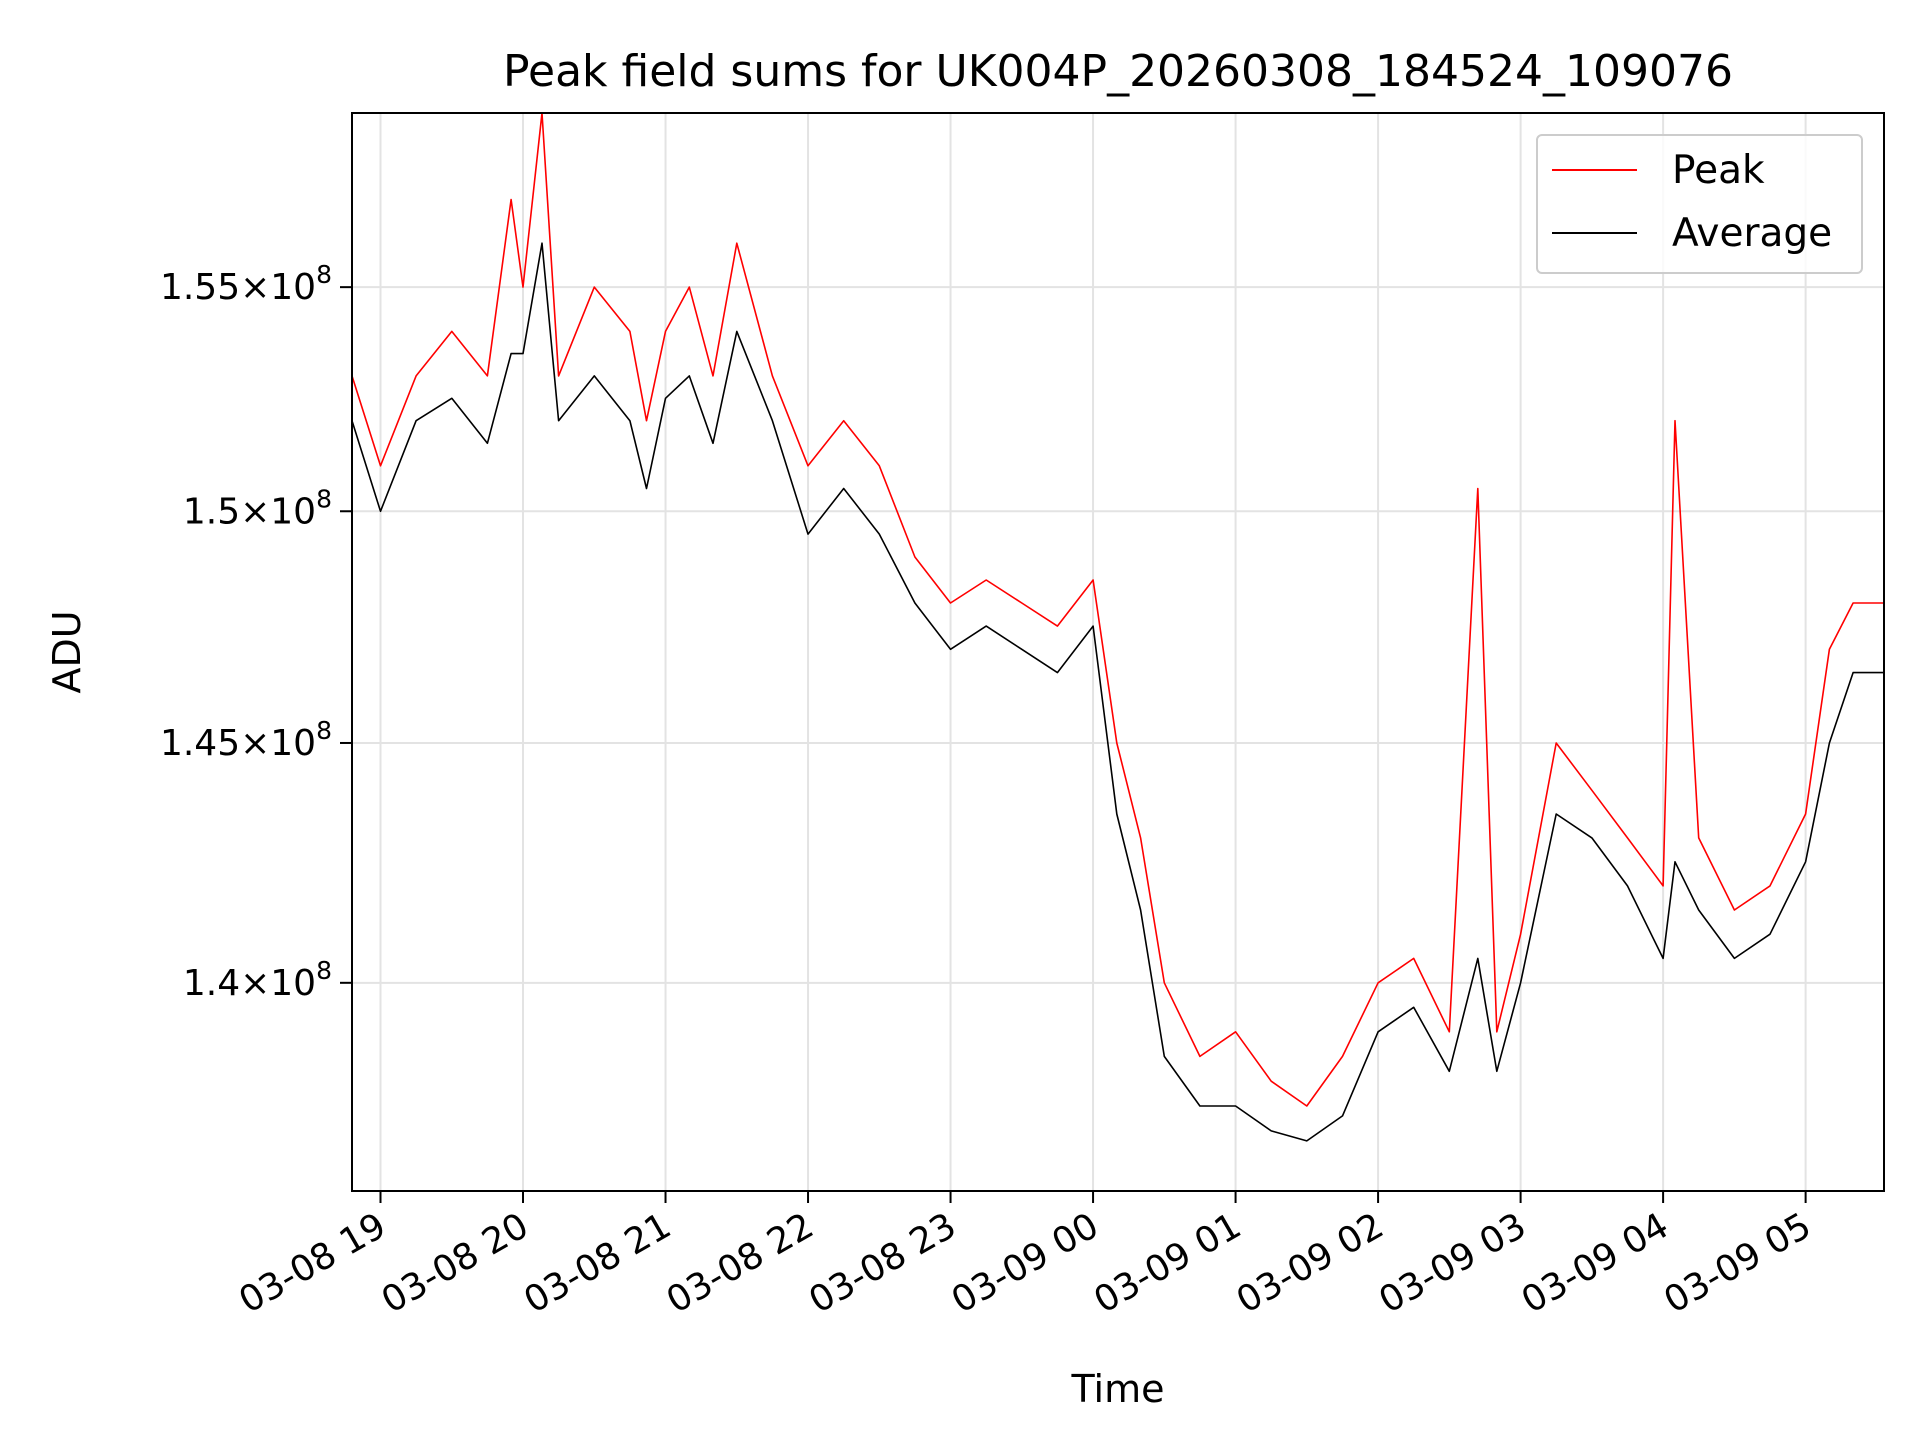 Image resolution: width=1920 pixels, height=1440 pixels. I want to click on y-tick-mantissa: 1.45, so click(200, 743).